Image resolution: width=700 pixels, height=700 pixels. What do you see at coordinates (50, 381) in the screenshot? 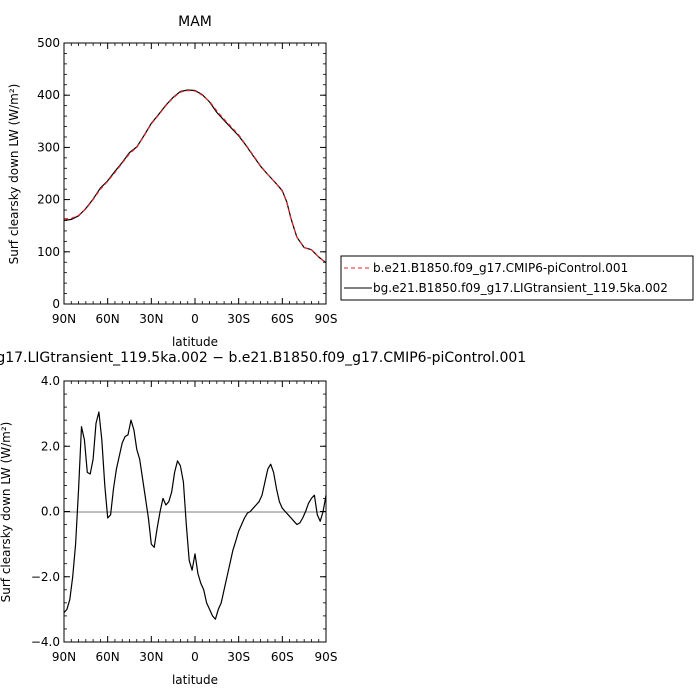
I see `bottom-y-tick-label: 4.0` at bounding box center [50, 381].